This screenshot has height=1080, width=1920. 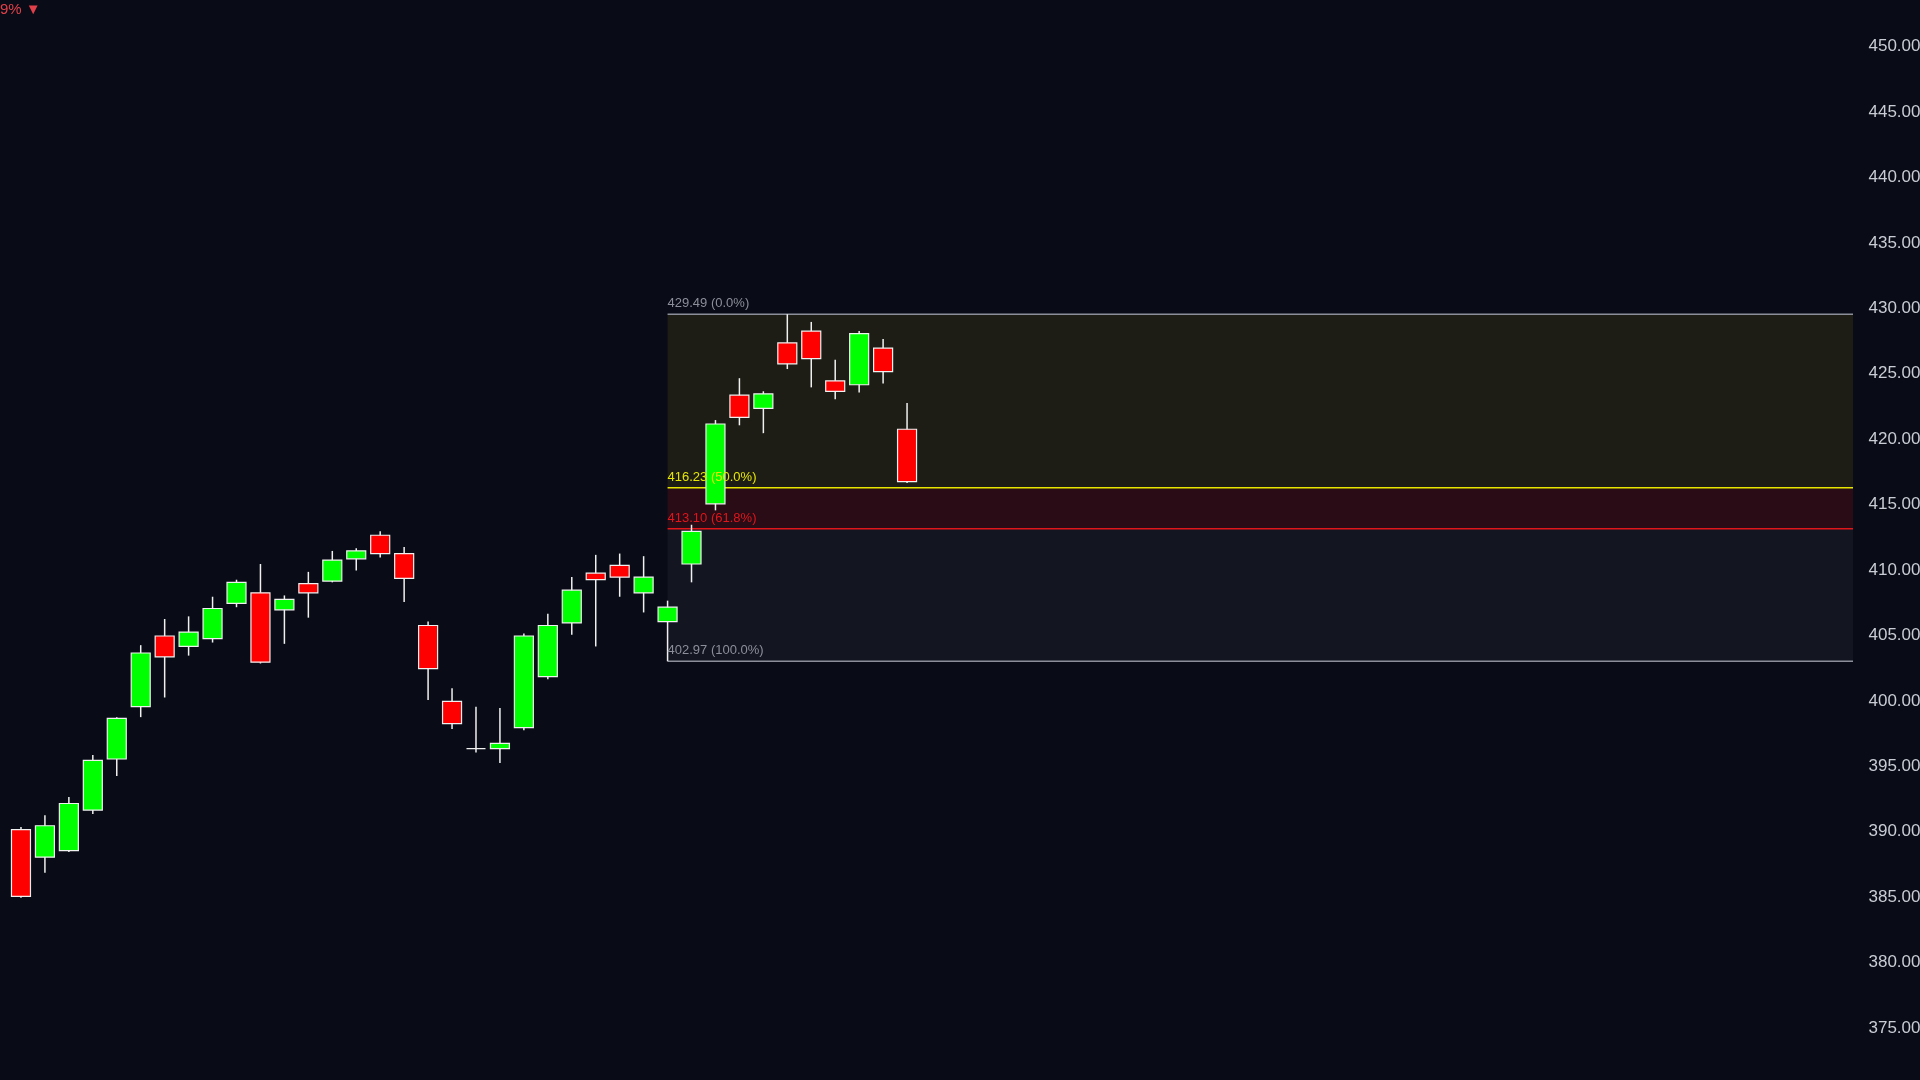 What do you see at coordinates (1894, 177) in the screenshot?
I see `y-tick-label: 440.00` at bounding box center [1894, 177].